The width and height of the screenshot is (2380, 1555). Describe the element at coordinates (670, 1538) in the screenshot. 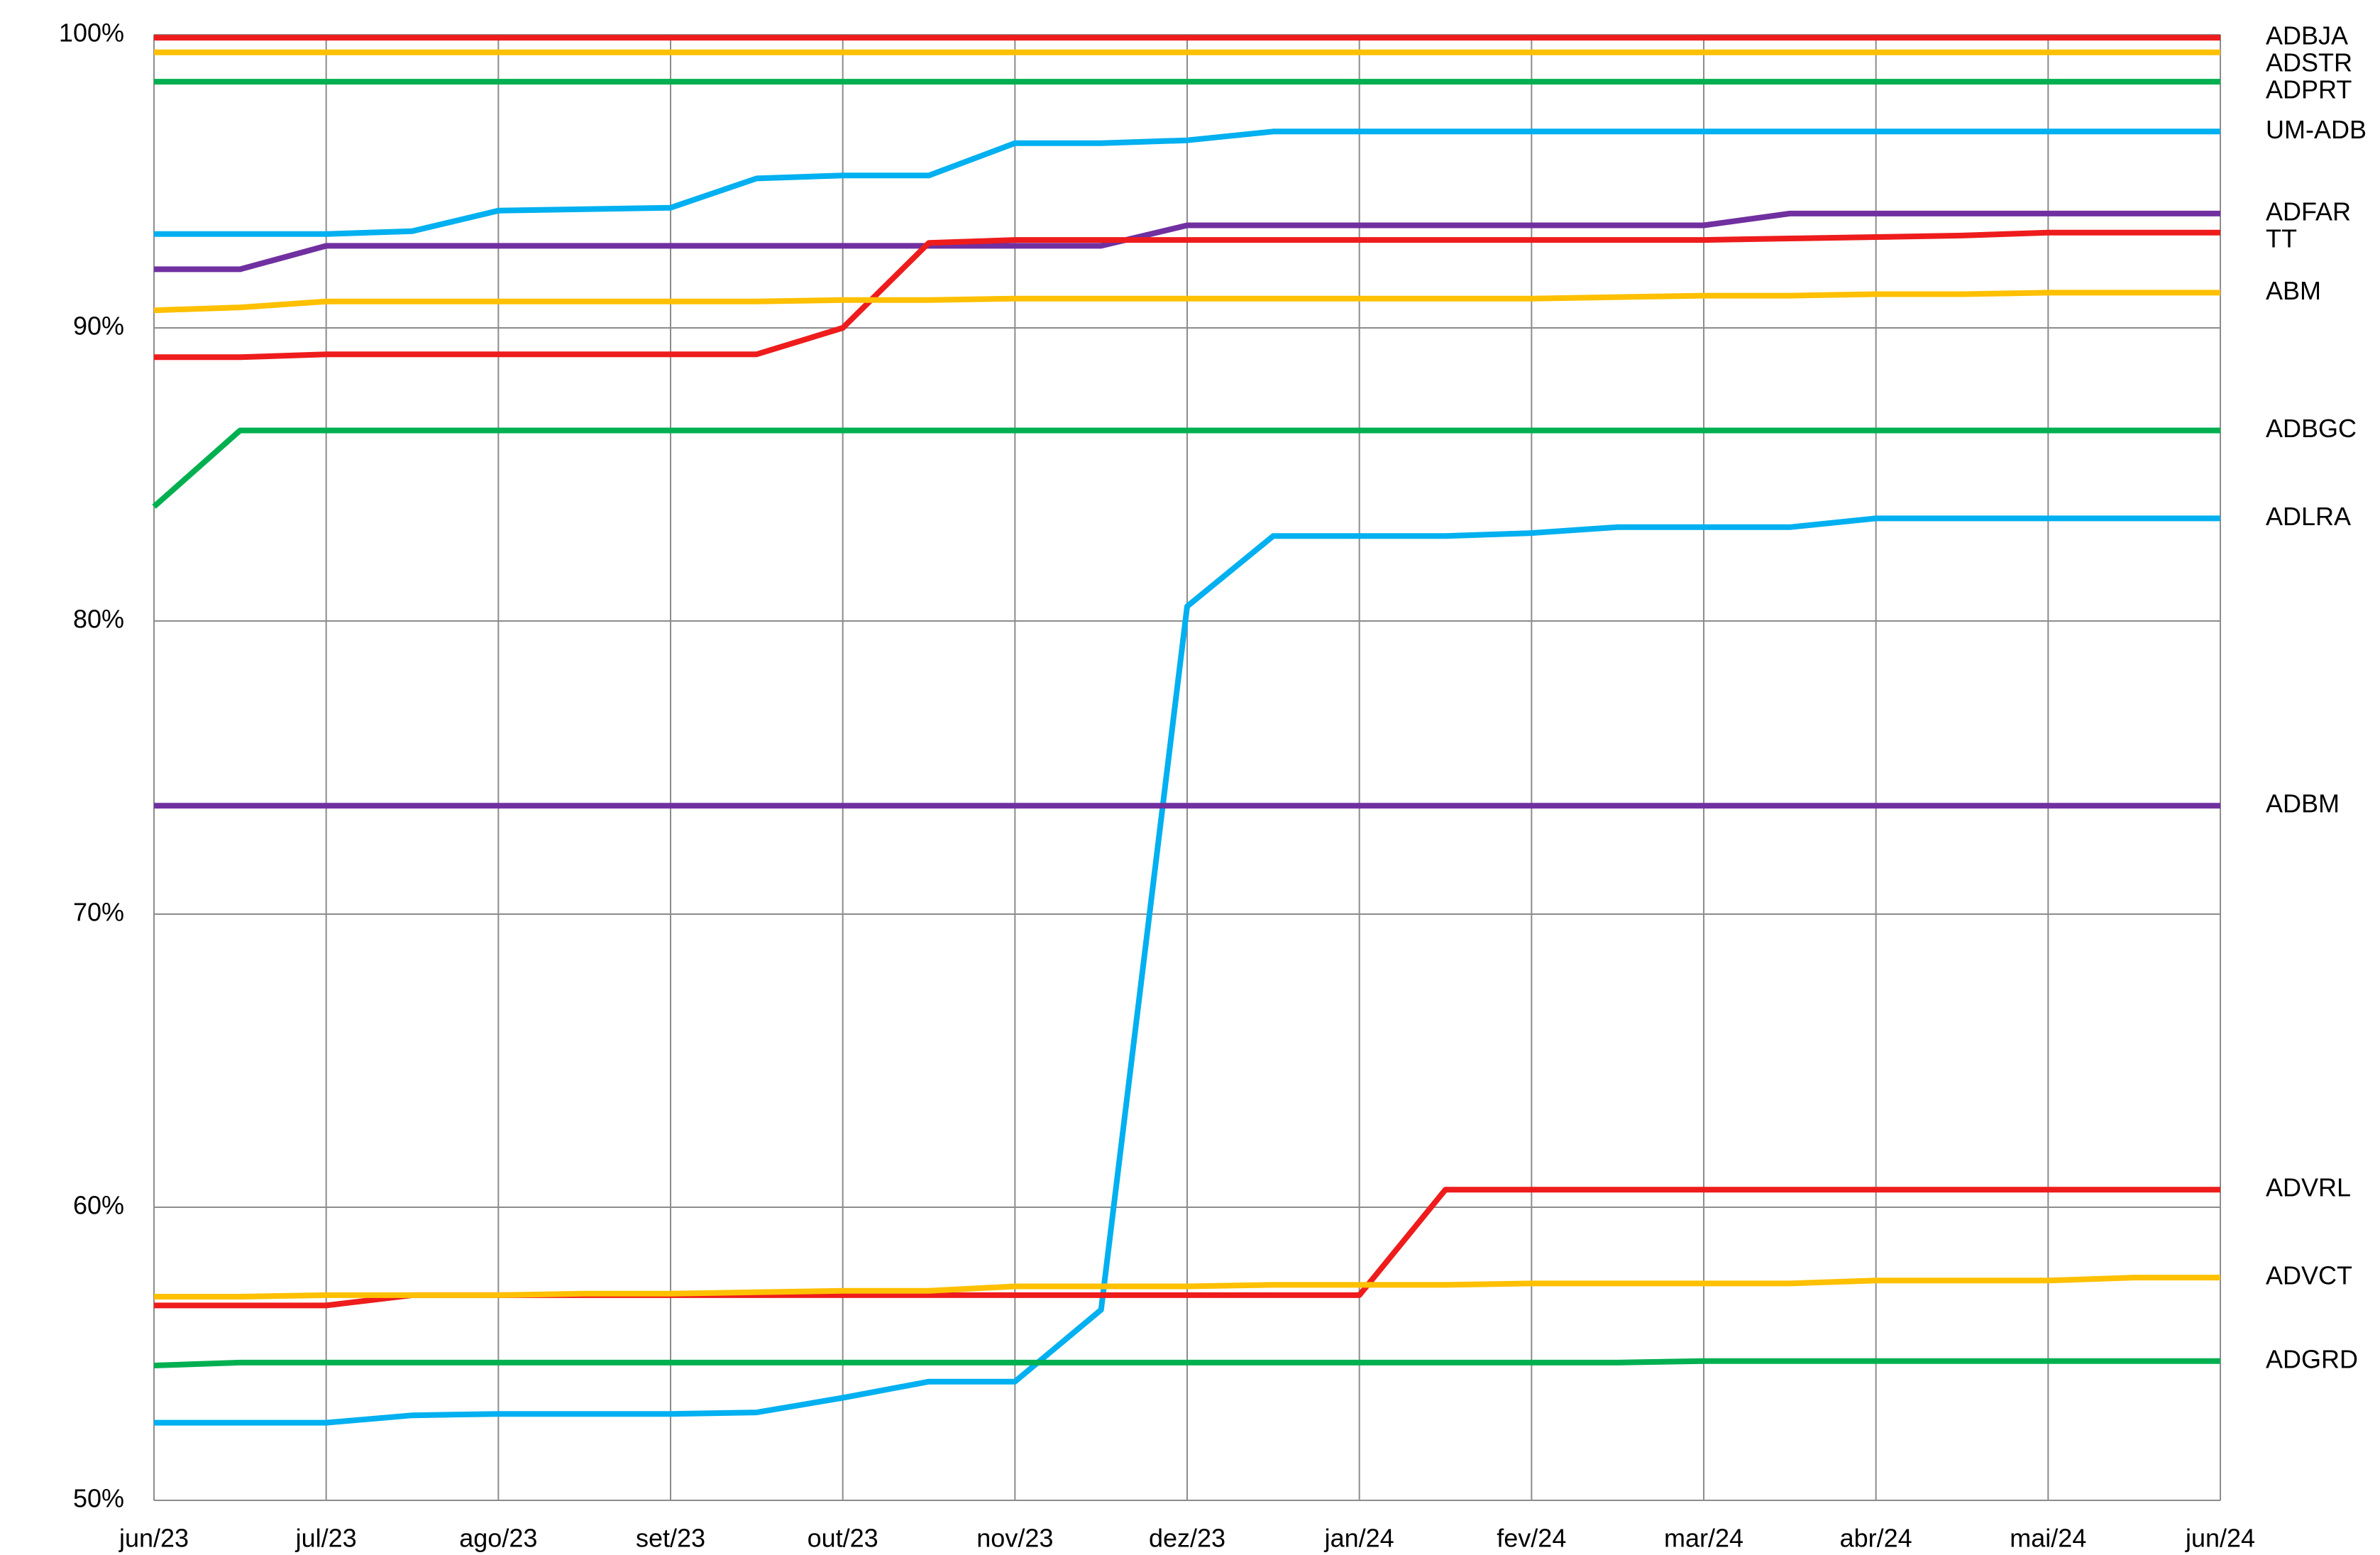

I see `x-tick-label: set/23` at that location.